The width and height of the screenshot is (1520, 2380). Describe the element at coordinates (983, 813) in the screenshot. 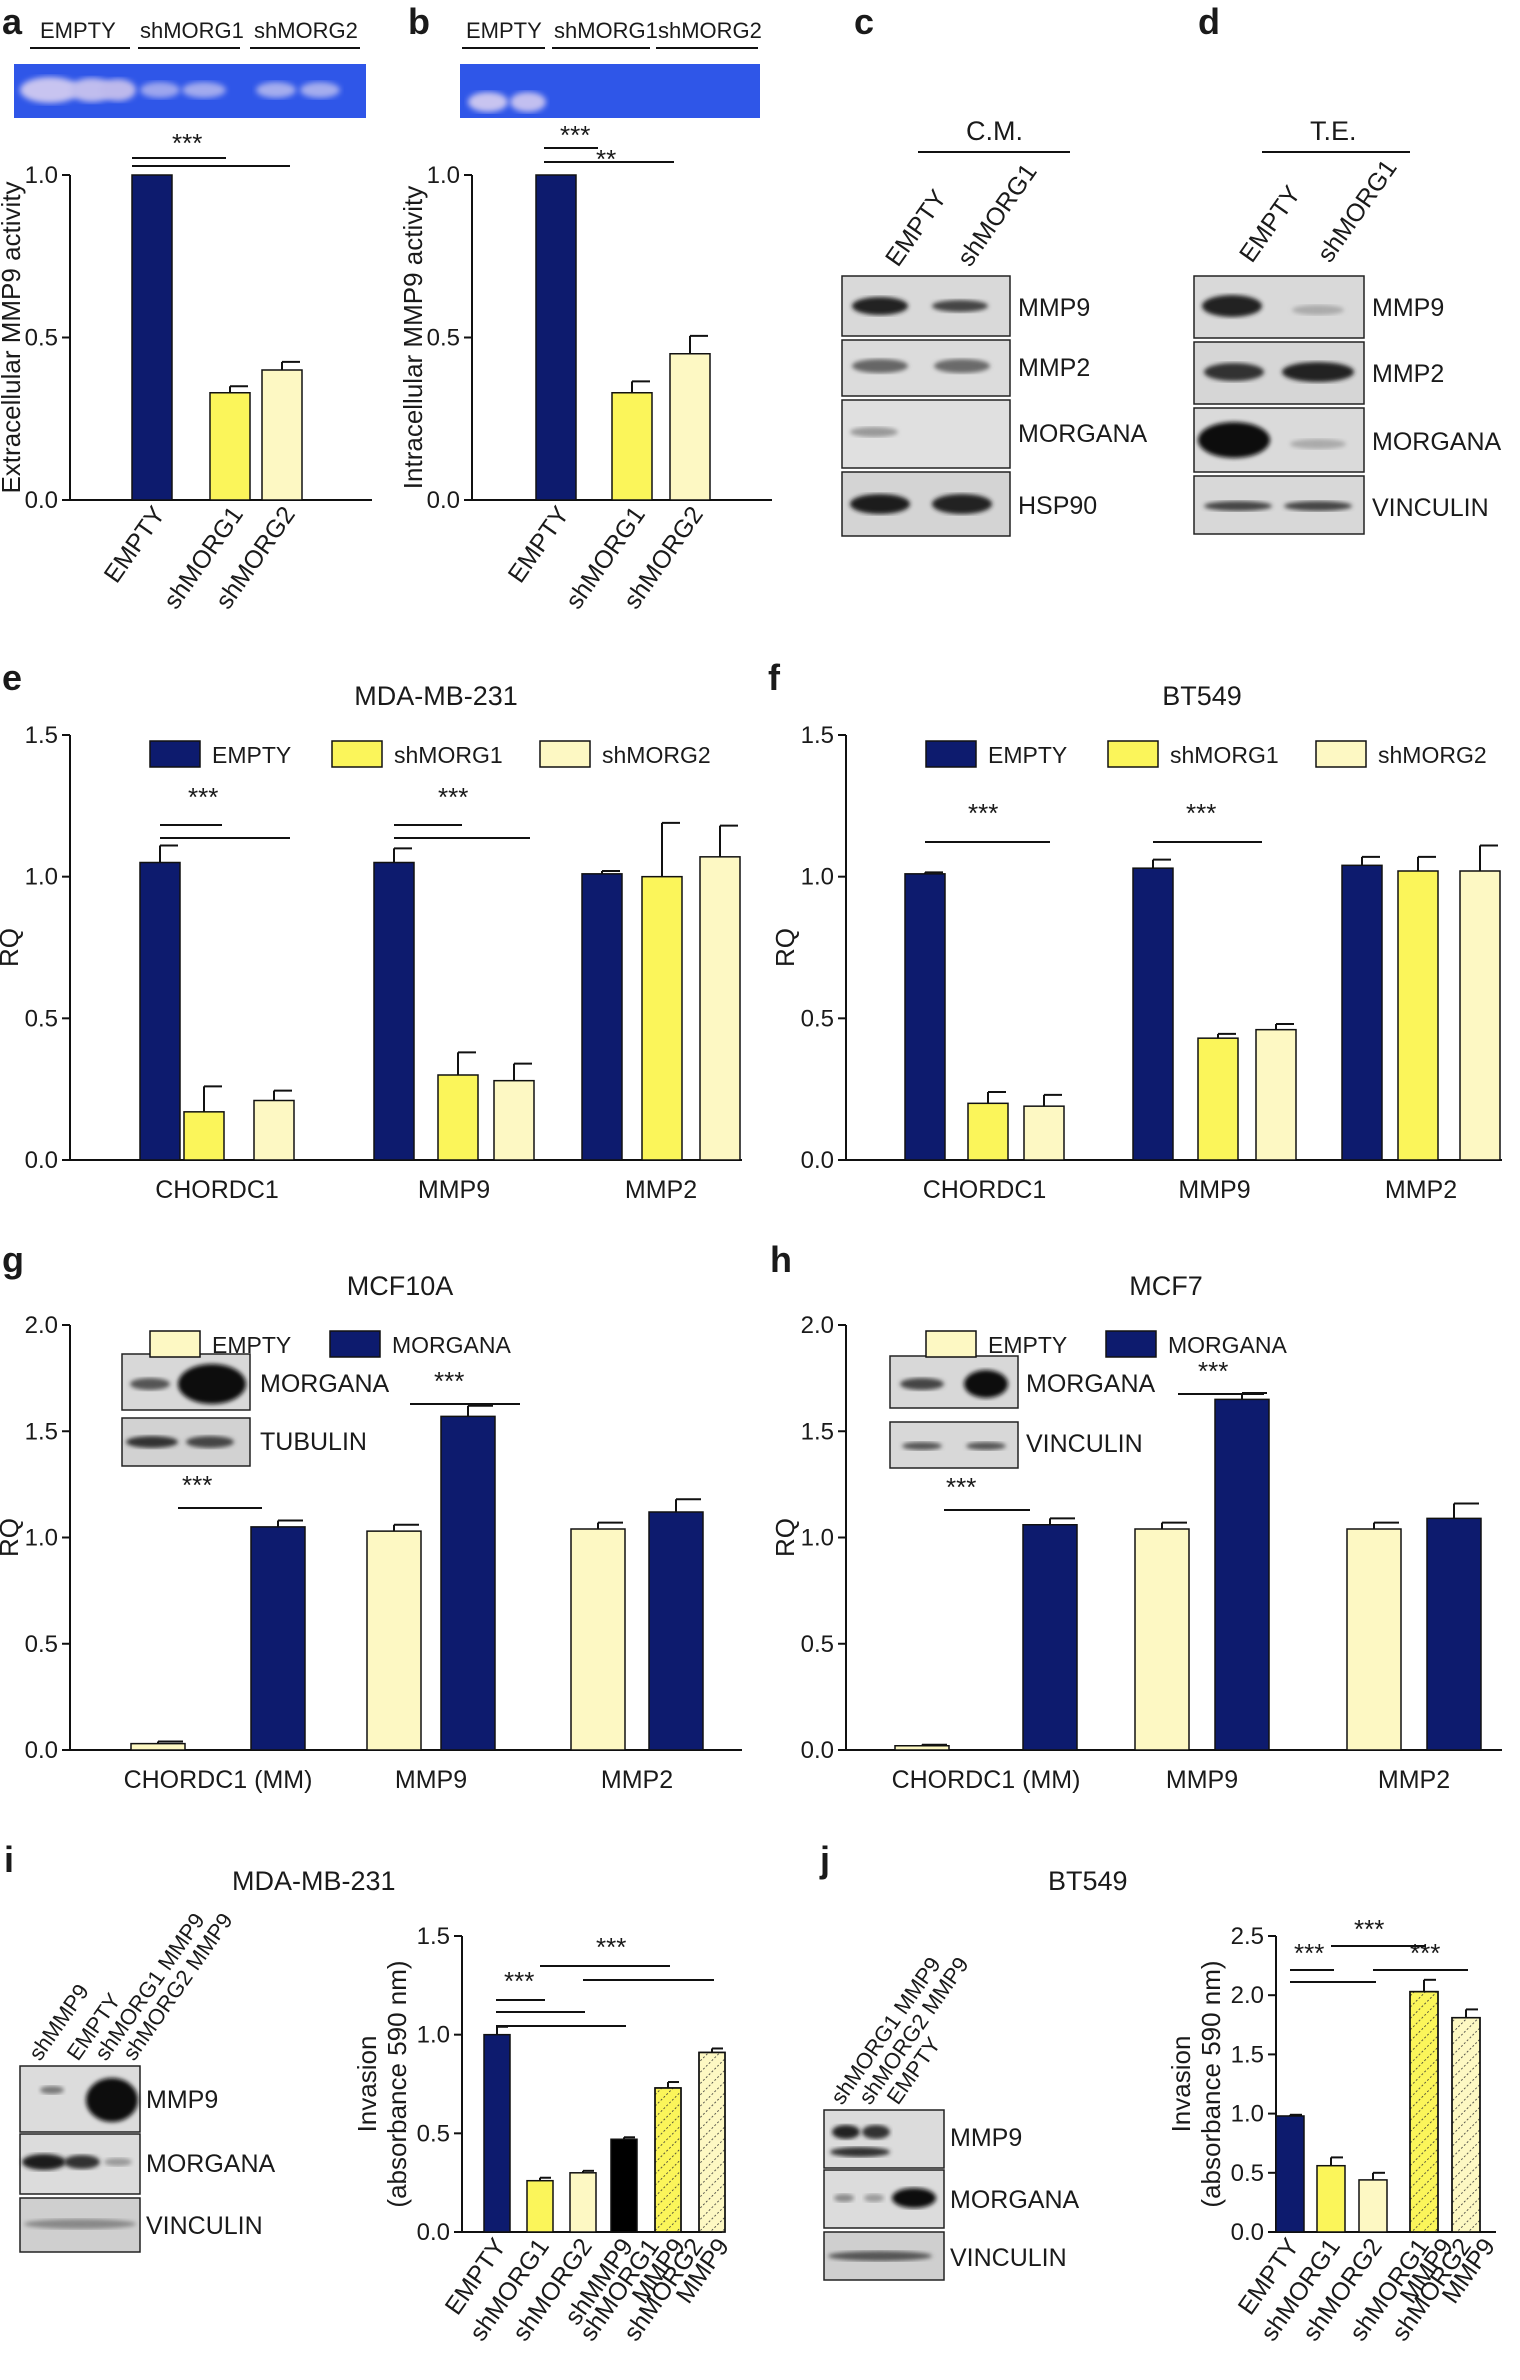

I see `panel-f-sig-1: ***` at that location.